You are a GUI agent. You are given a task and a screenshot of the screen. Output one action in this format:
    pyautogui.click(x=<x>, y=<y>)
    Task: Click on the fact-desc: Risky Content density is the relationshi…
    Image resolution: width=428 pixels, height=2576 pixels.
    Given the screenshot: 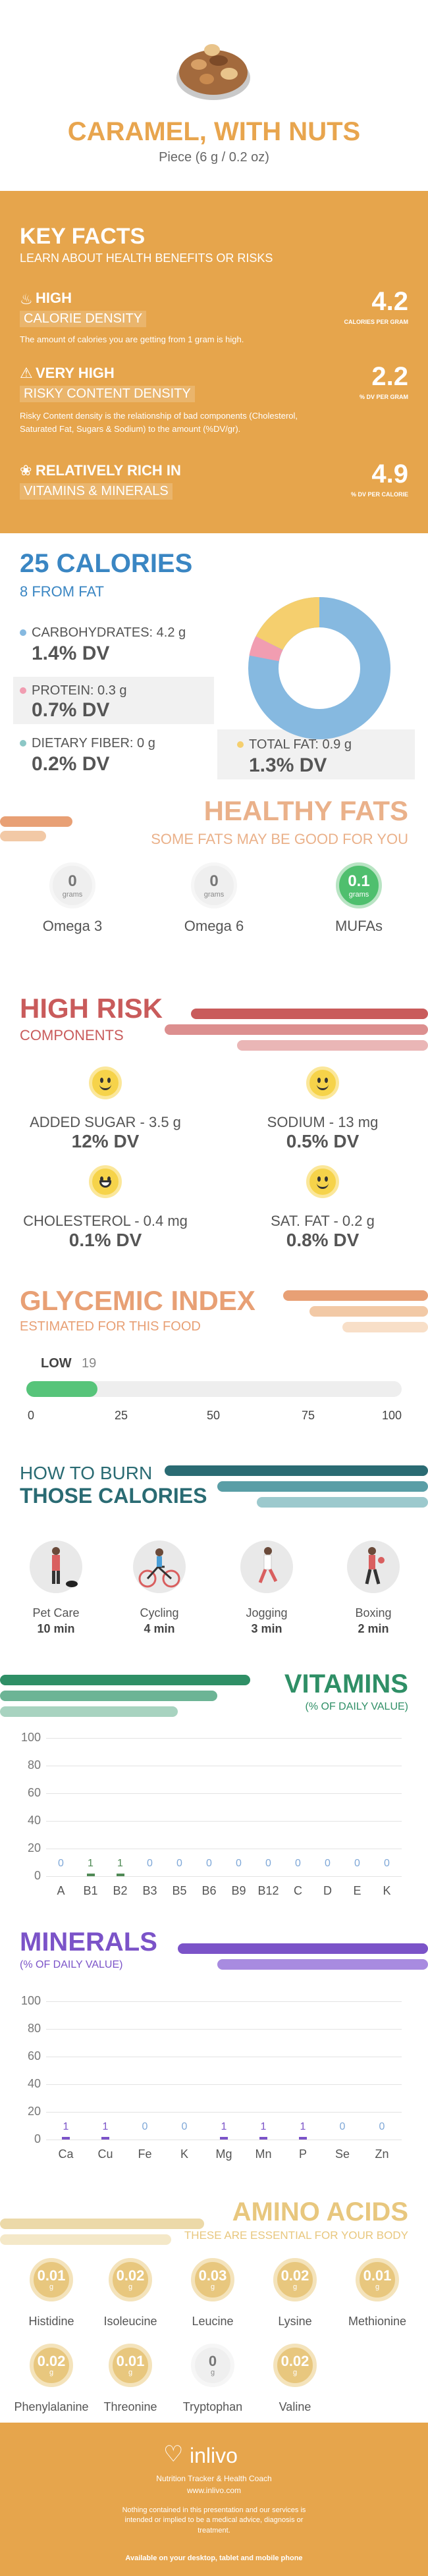 What is the action you would take?
    pyautogui.click(x=159, y=422)
    